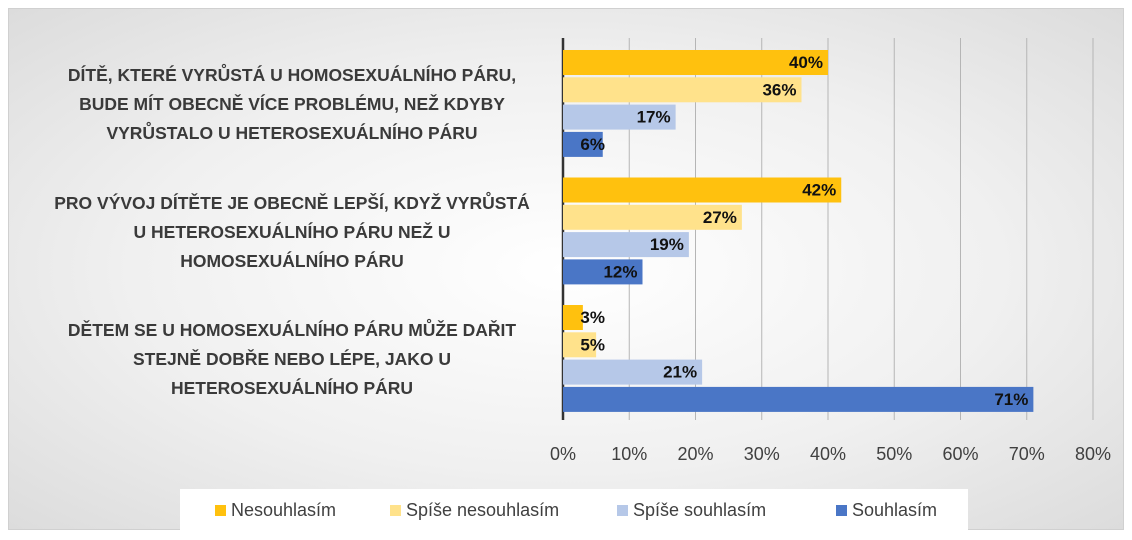  What do you see at coordinates (563, 454) in the screenshot?
I see `x-tick-label: 0%` at bounding box center [563, 454].